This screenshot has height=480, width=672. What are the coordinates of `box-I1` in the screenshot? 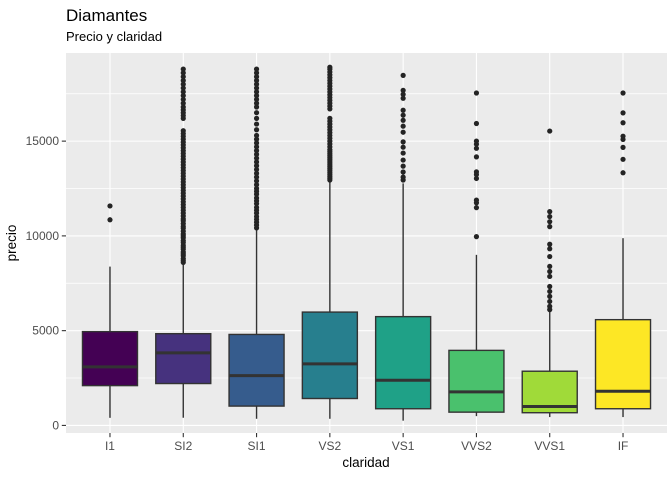 It's located at (110, 358).